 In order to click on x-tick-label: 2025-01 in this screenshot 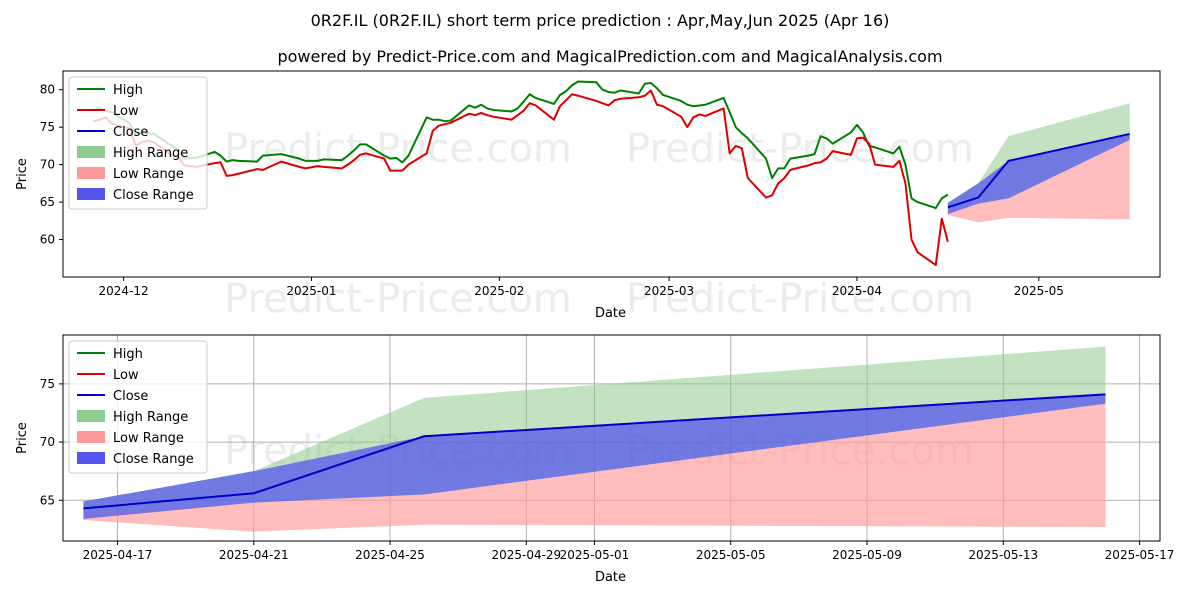, I will do `click(311, 291)`.